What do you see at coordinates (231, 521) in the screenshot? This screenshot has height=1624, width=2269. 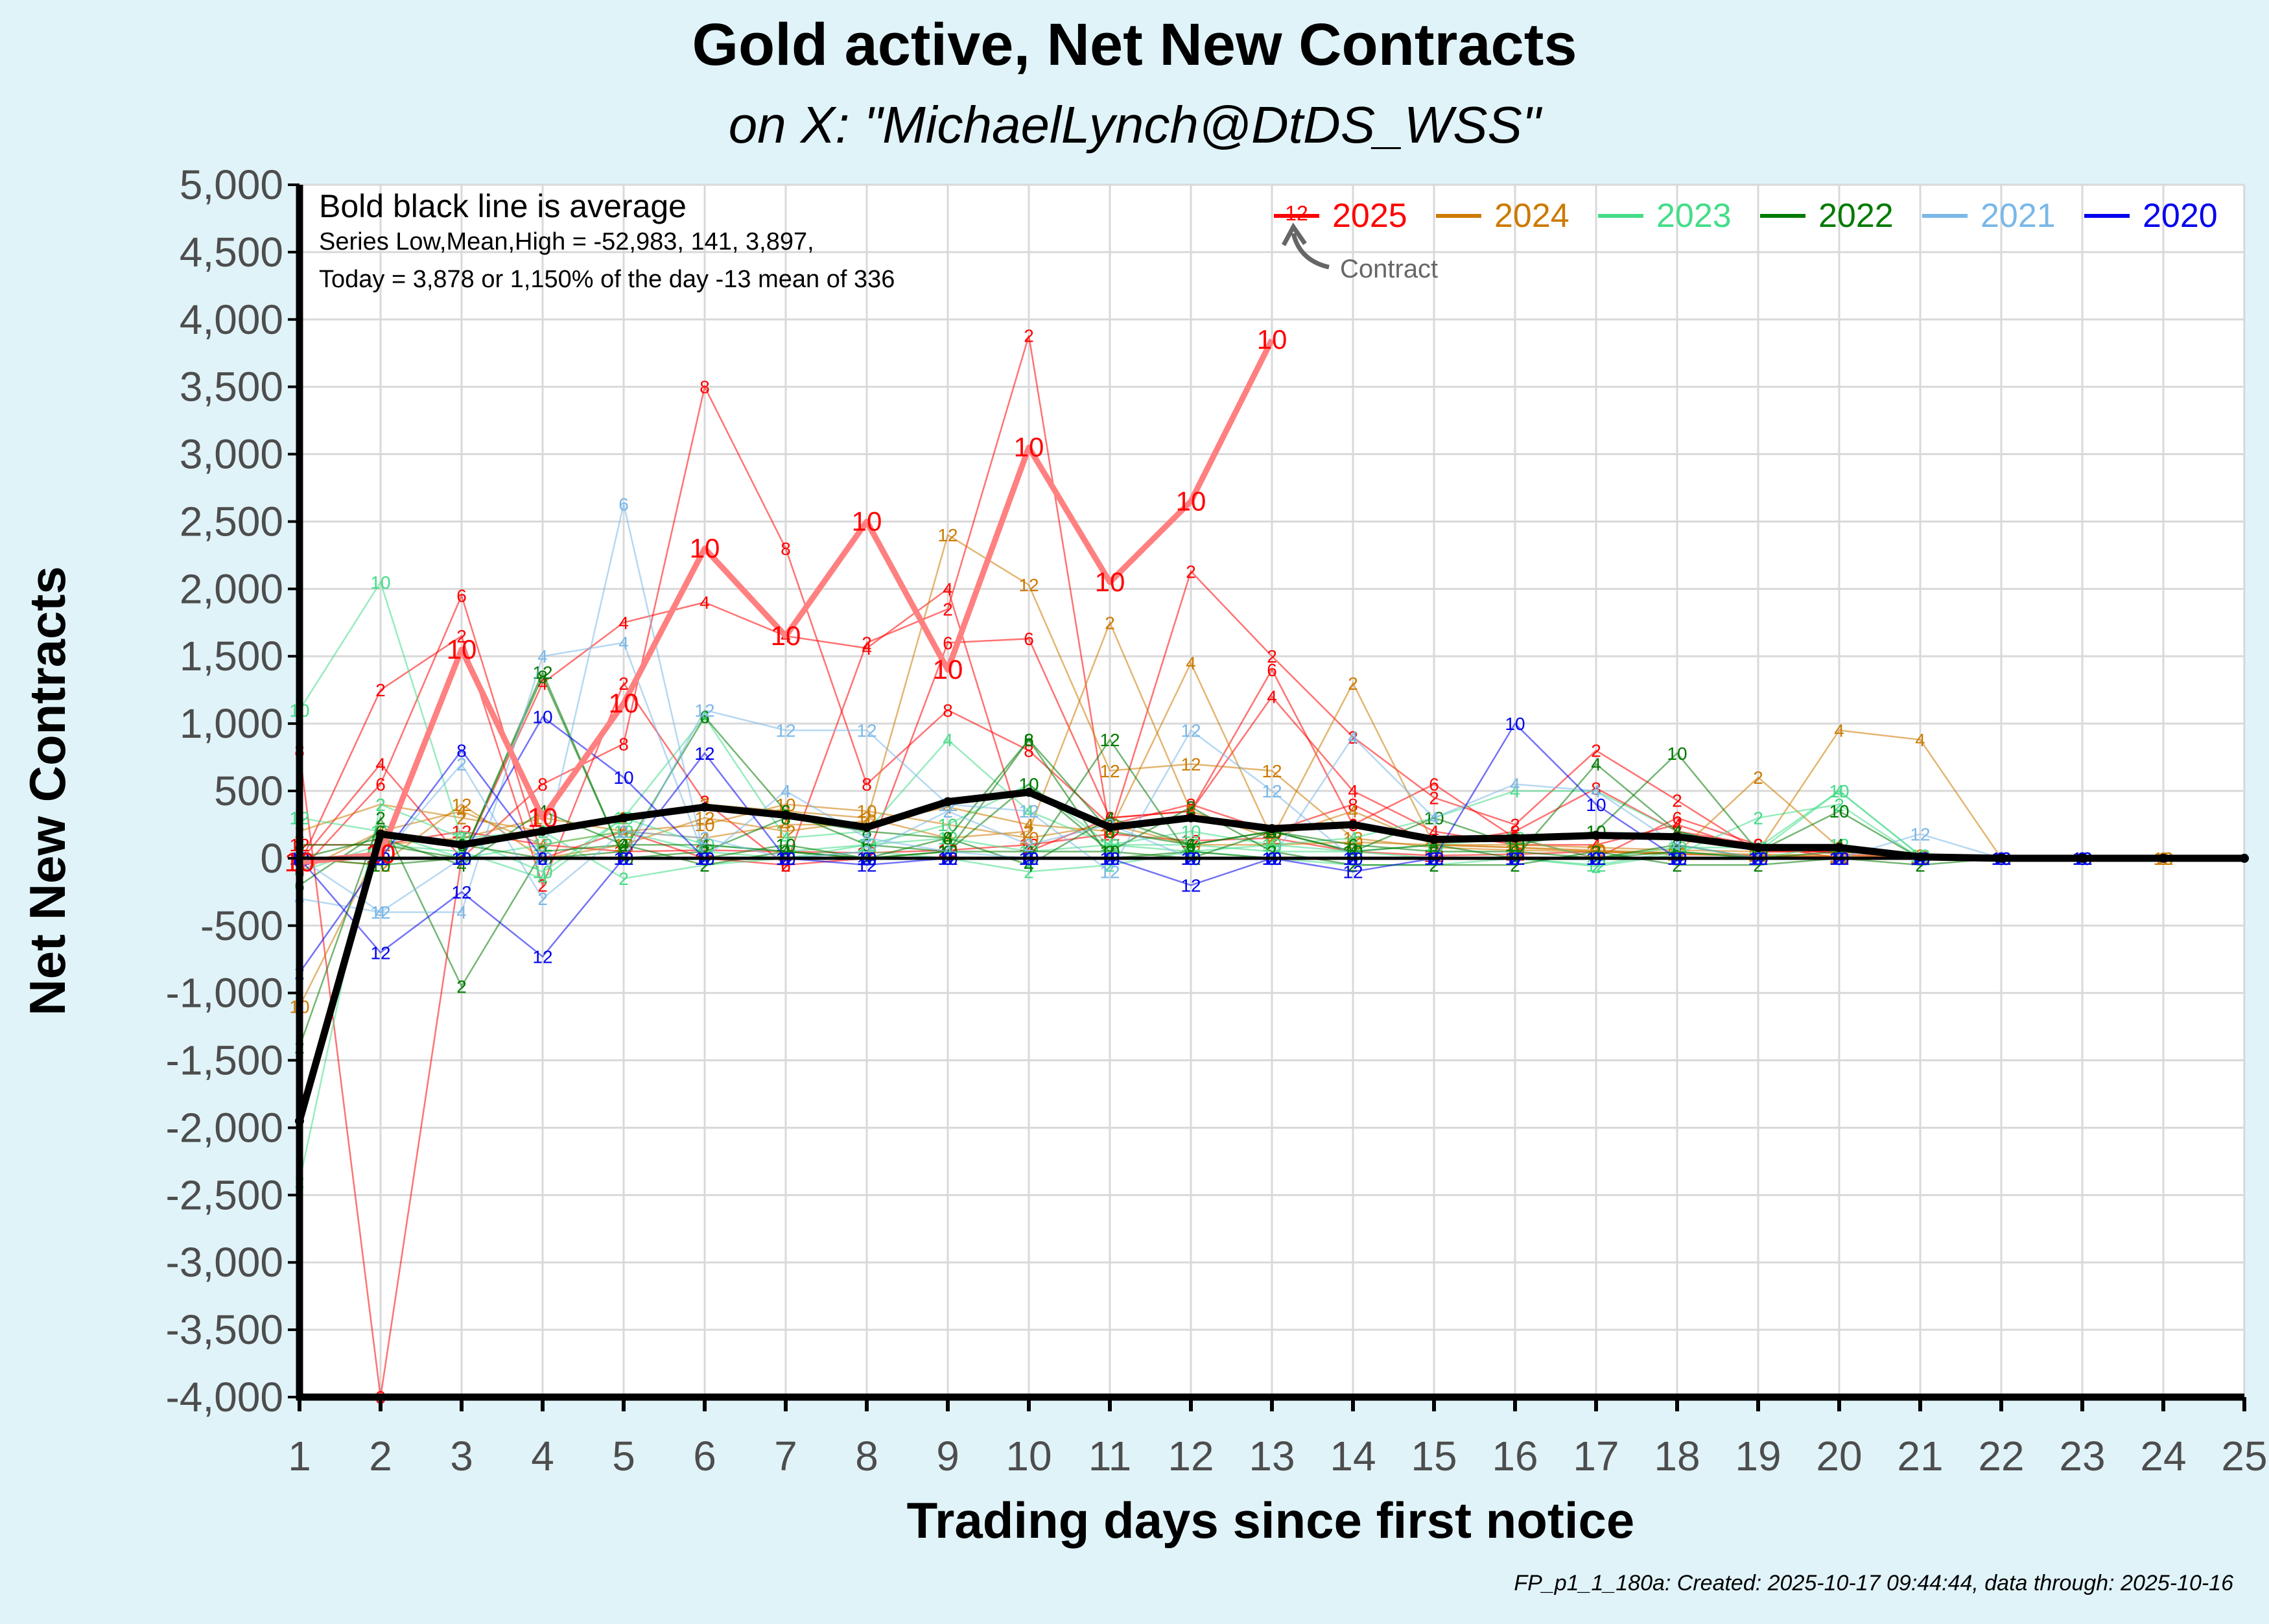 I see `y-tick-label: 2,500` at bounding box center [231, 521].